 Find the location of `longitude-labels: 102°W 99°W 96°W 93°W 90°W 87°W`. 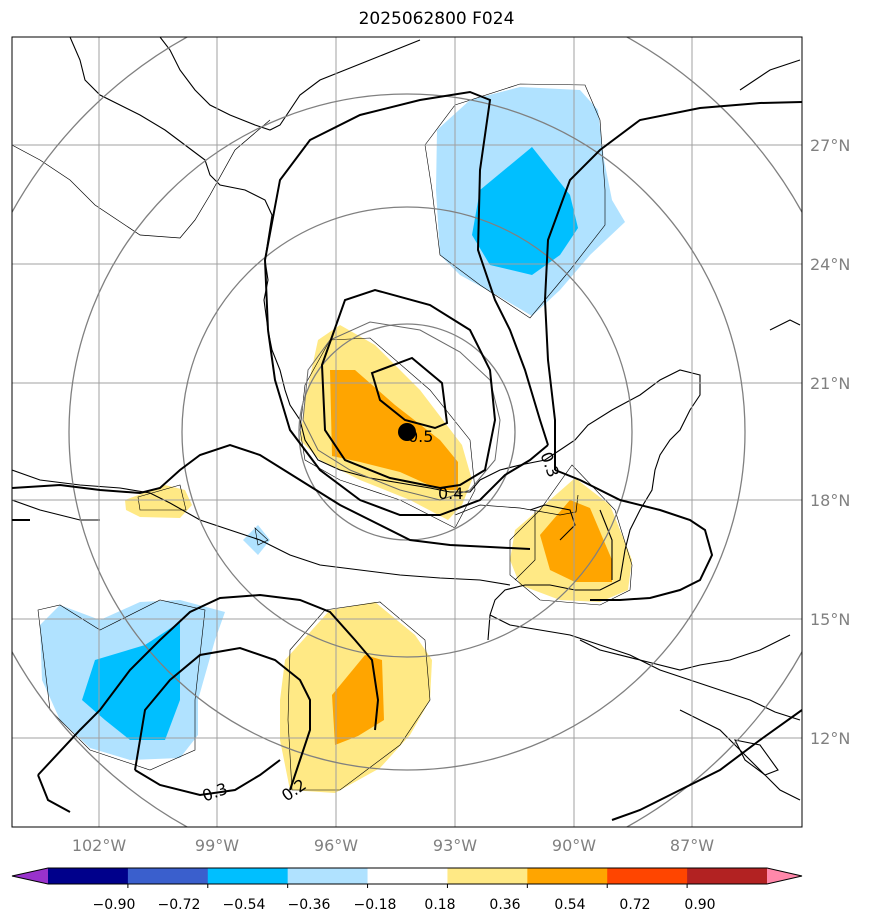

longitude-labels: 102°W 99°W 96°W 93°W 90°W 87°W is located at coordinates (393, 845).